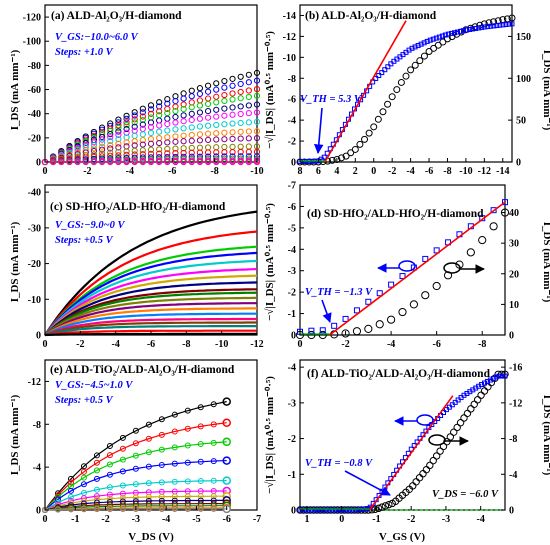 The width and height of the screenshot is (550, 545). Describe the element at coordinates (15, 89) in the screenshot. I see `panel-a-ylabel: I_DS (mA mm⁻¹)` at that location.